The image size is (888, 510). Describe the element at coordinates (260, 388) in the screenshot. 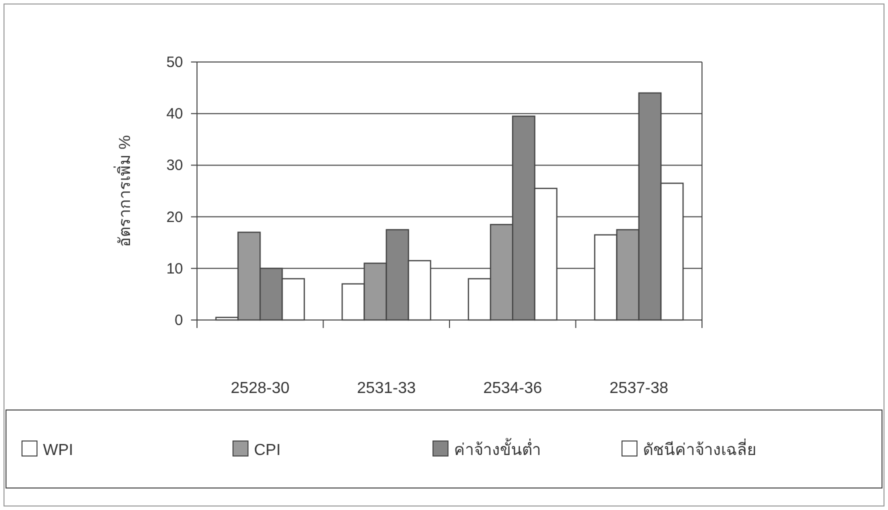

I see `x-tick-label: 2528-30` at that location.